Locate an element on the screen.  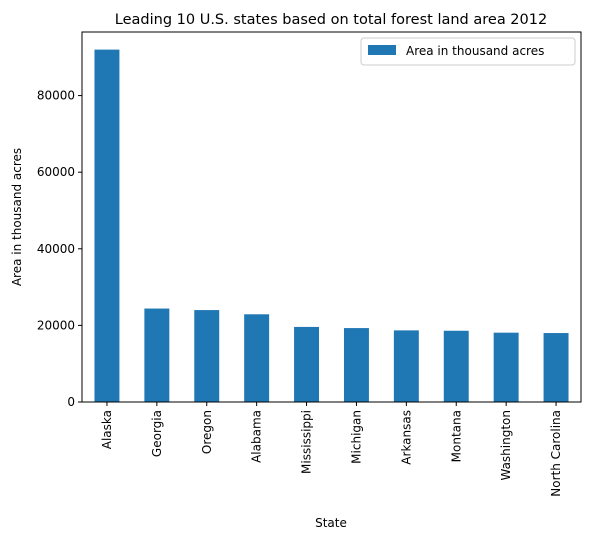
x-tick-label: Michigan is located at coordinates (356, 437).